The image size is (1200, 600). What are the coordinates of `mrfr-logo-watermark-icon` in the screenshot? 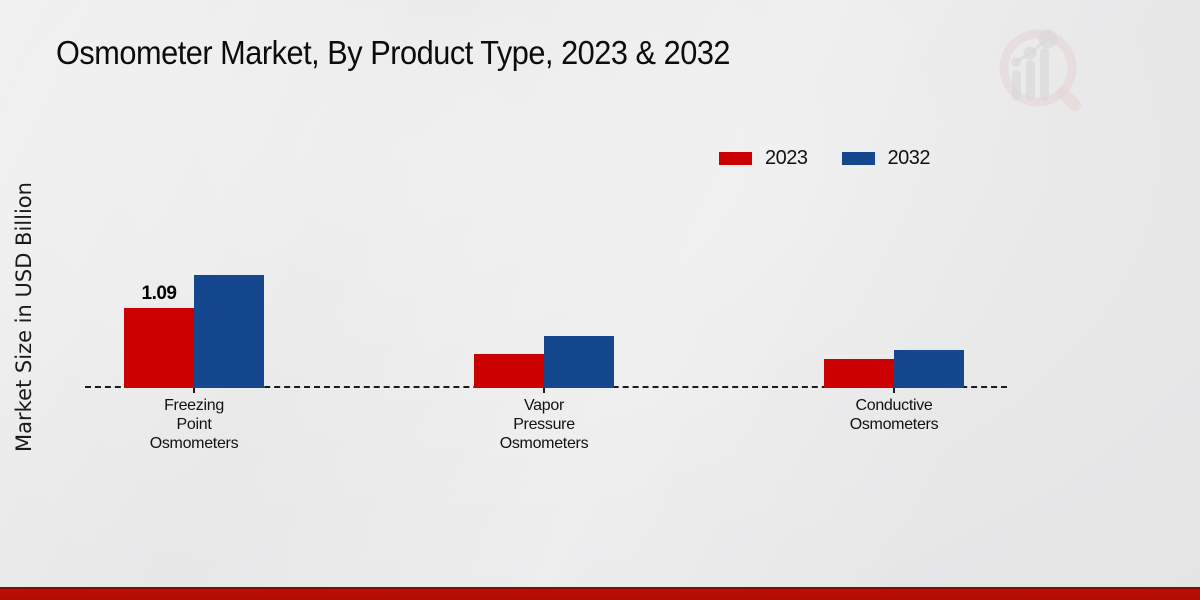 It's located at (1040, 70).